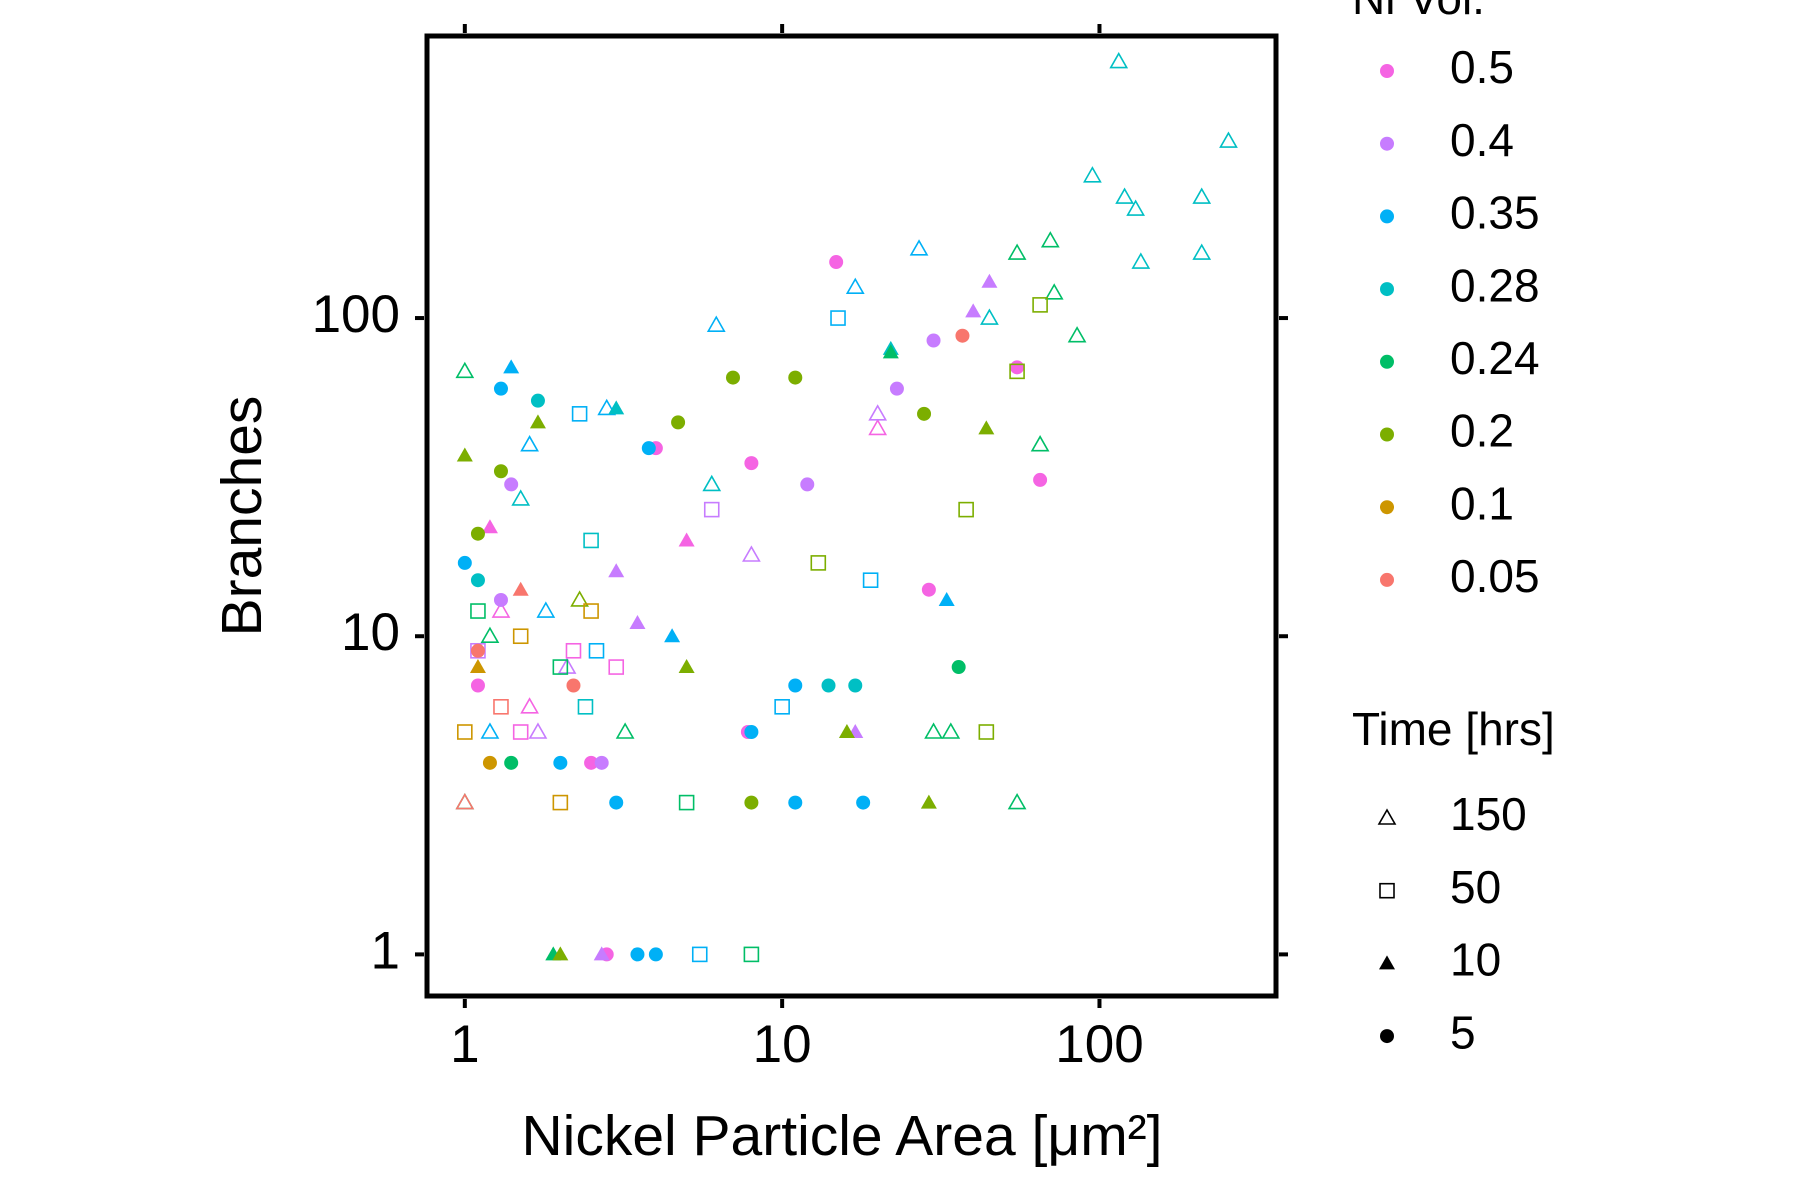 Image resolution: width=1800 pixels, height=1200 pixels. Describe the element at coordinates (356, 314) in the screenshot. I see `y-tick-label: 100` at that location.